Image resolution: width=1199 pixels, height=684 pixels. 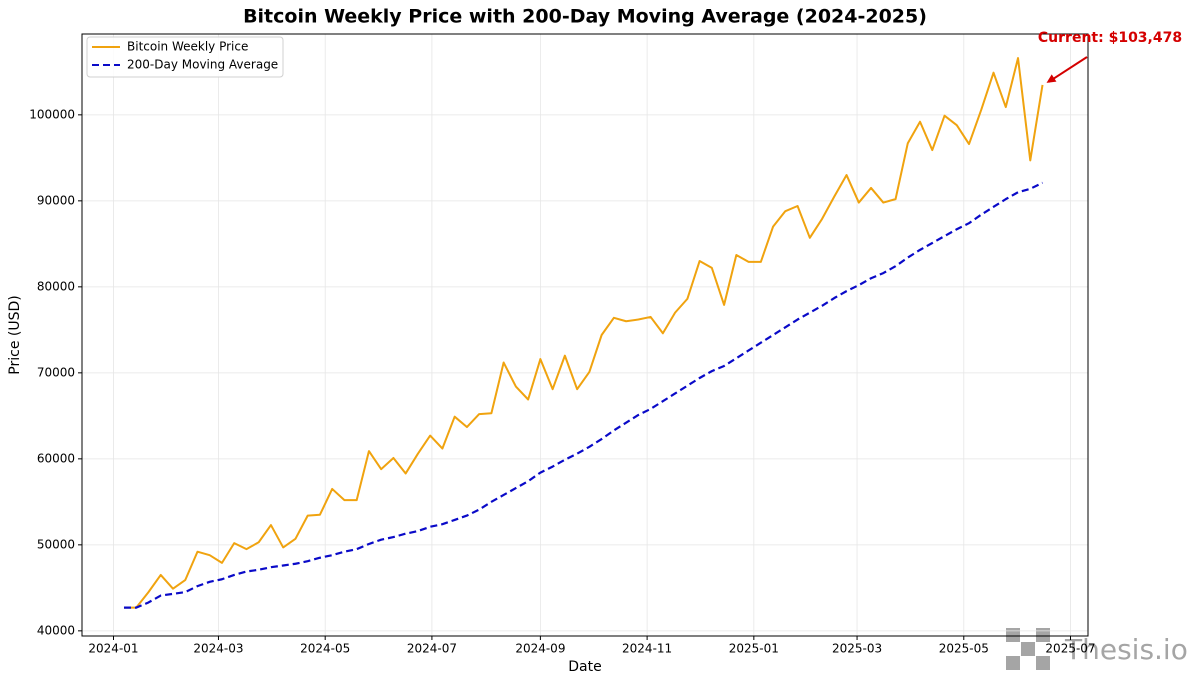 What do you see at coordinates (218, 649) in the screenshot?
I see `x-tick-label: 2024-03` at bounding box center [218, 649].